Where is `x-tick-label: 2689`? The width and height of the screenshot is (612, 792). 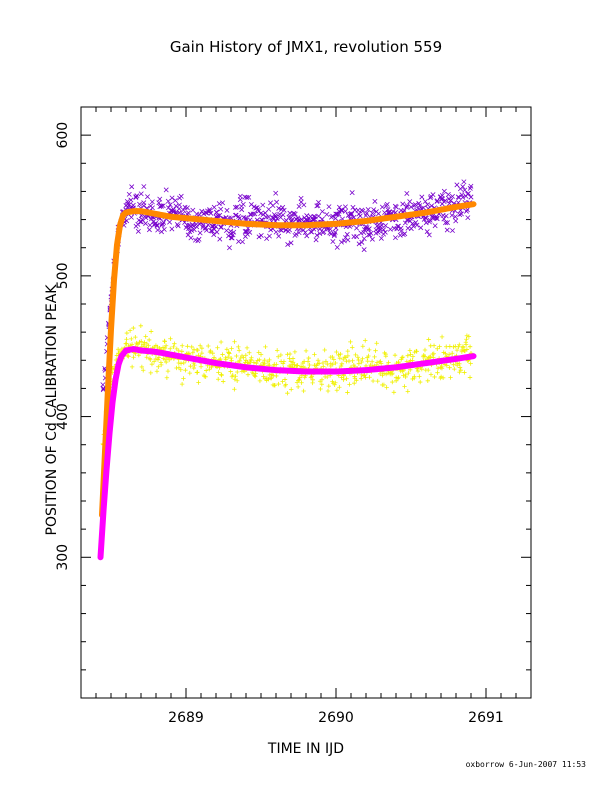 x-tick-label: 2689 is located at coordinates (186, 718).